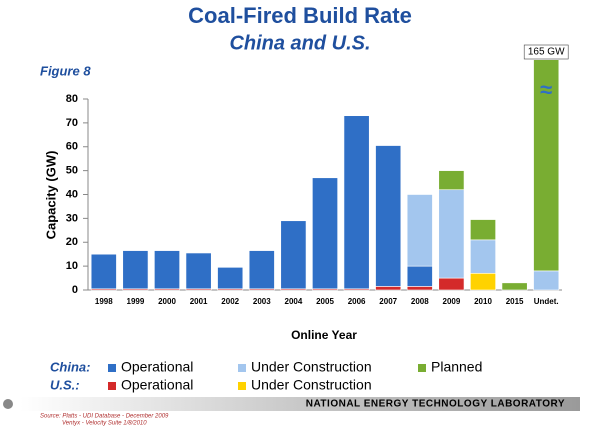 This screenshot has height=431, width=600. I want to click on y-tick-label: 10, so click(72, 266).